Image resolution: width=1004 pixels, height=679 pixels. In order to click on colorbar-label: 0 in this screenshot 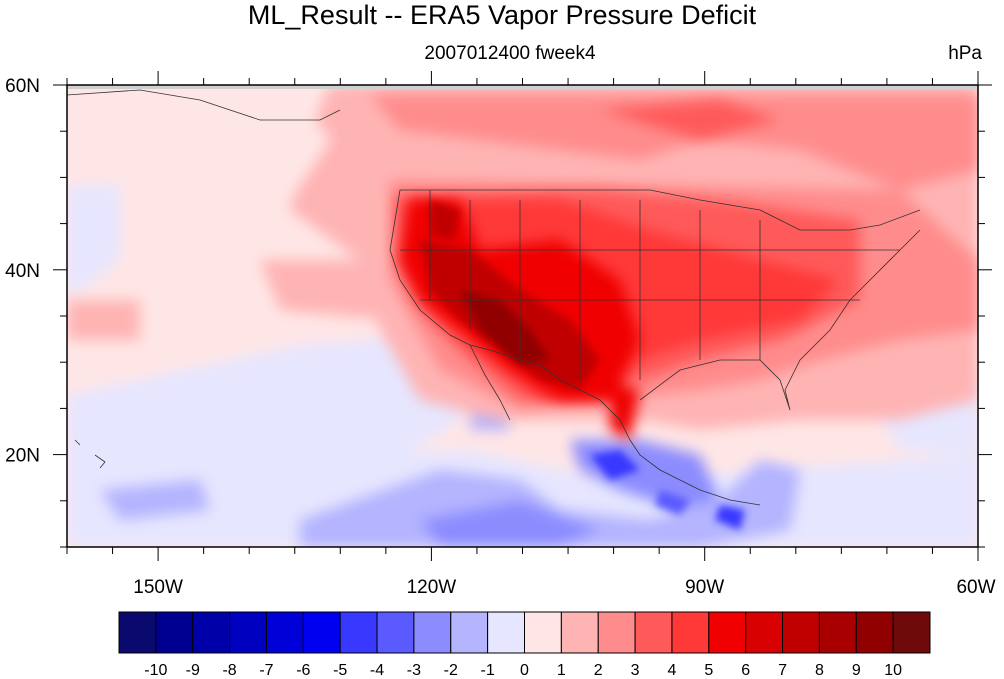, I will do `click(524, 670)`.